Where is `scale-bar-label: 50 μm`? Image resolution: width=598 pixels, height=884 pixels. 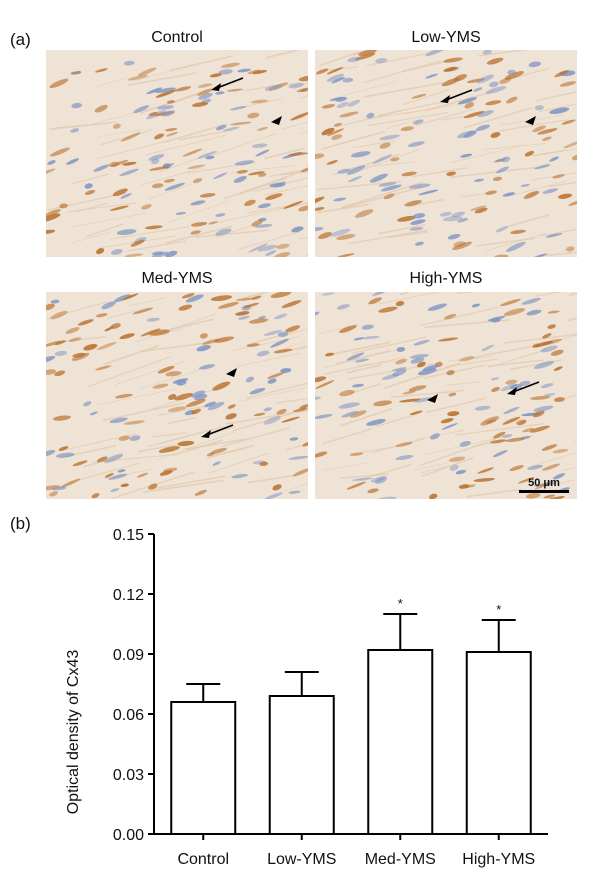
scale-bar-label: 50 μm is located at coordinates (544, 483).